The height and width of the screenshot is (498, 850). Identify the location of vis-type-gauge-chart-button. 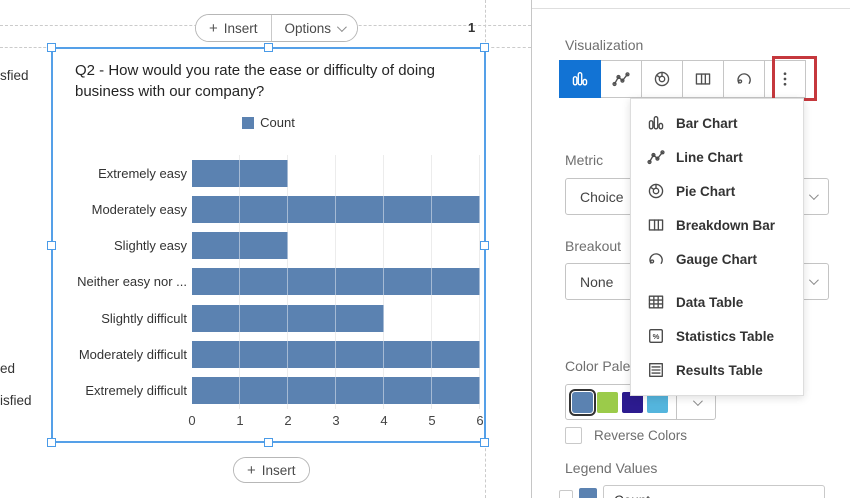
(744, 79).